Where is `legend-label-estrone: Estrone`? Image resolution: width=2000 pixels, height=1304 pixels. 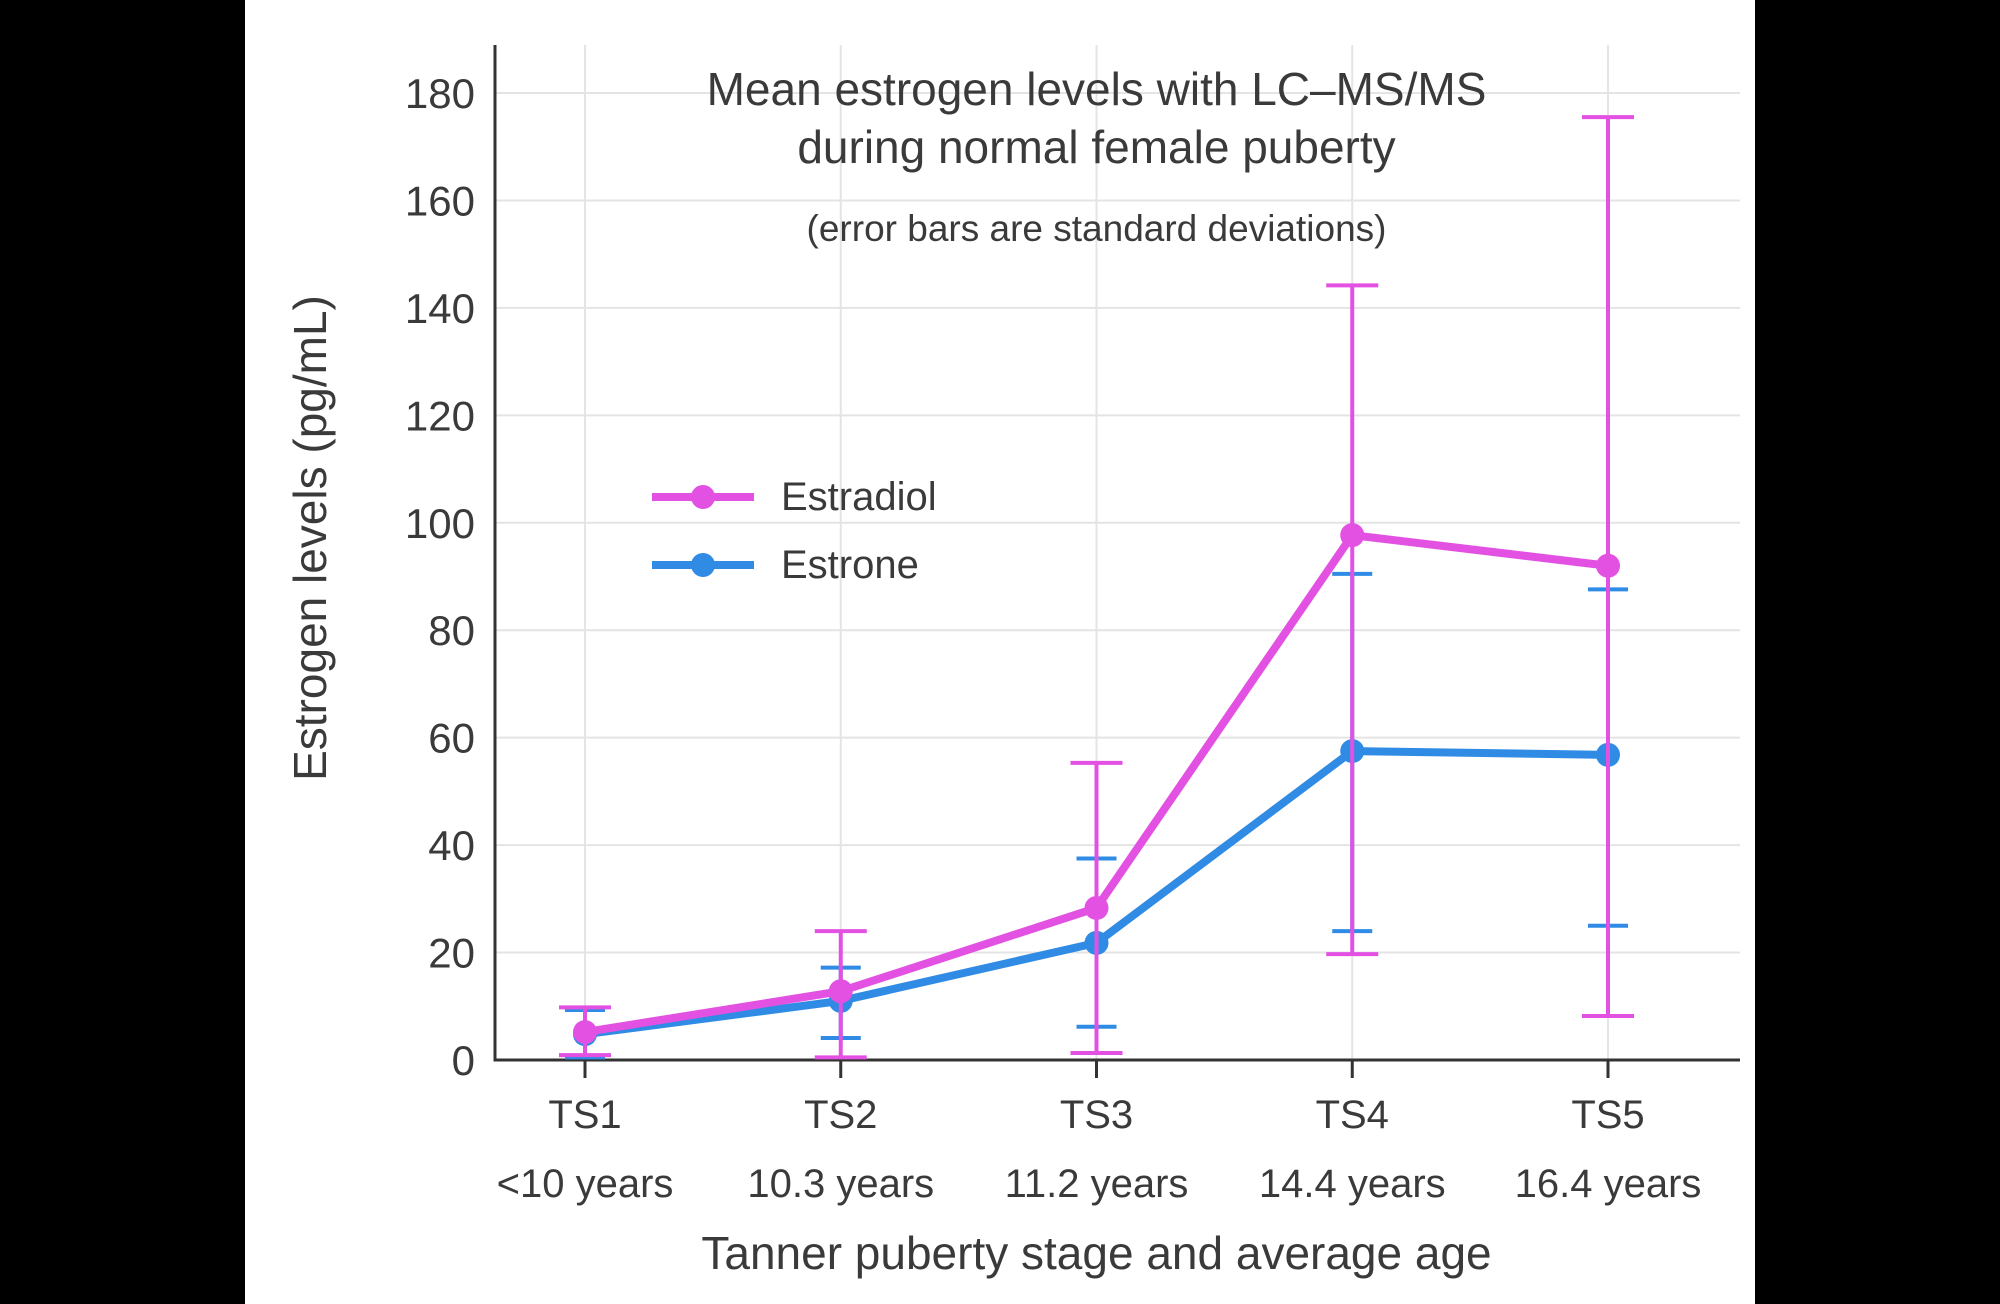
legend-label-estrone: Estrone is located at coordinates (850, 564).